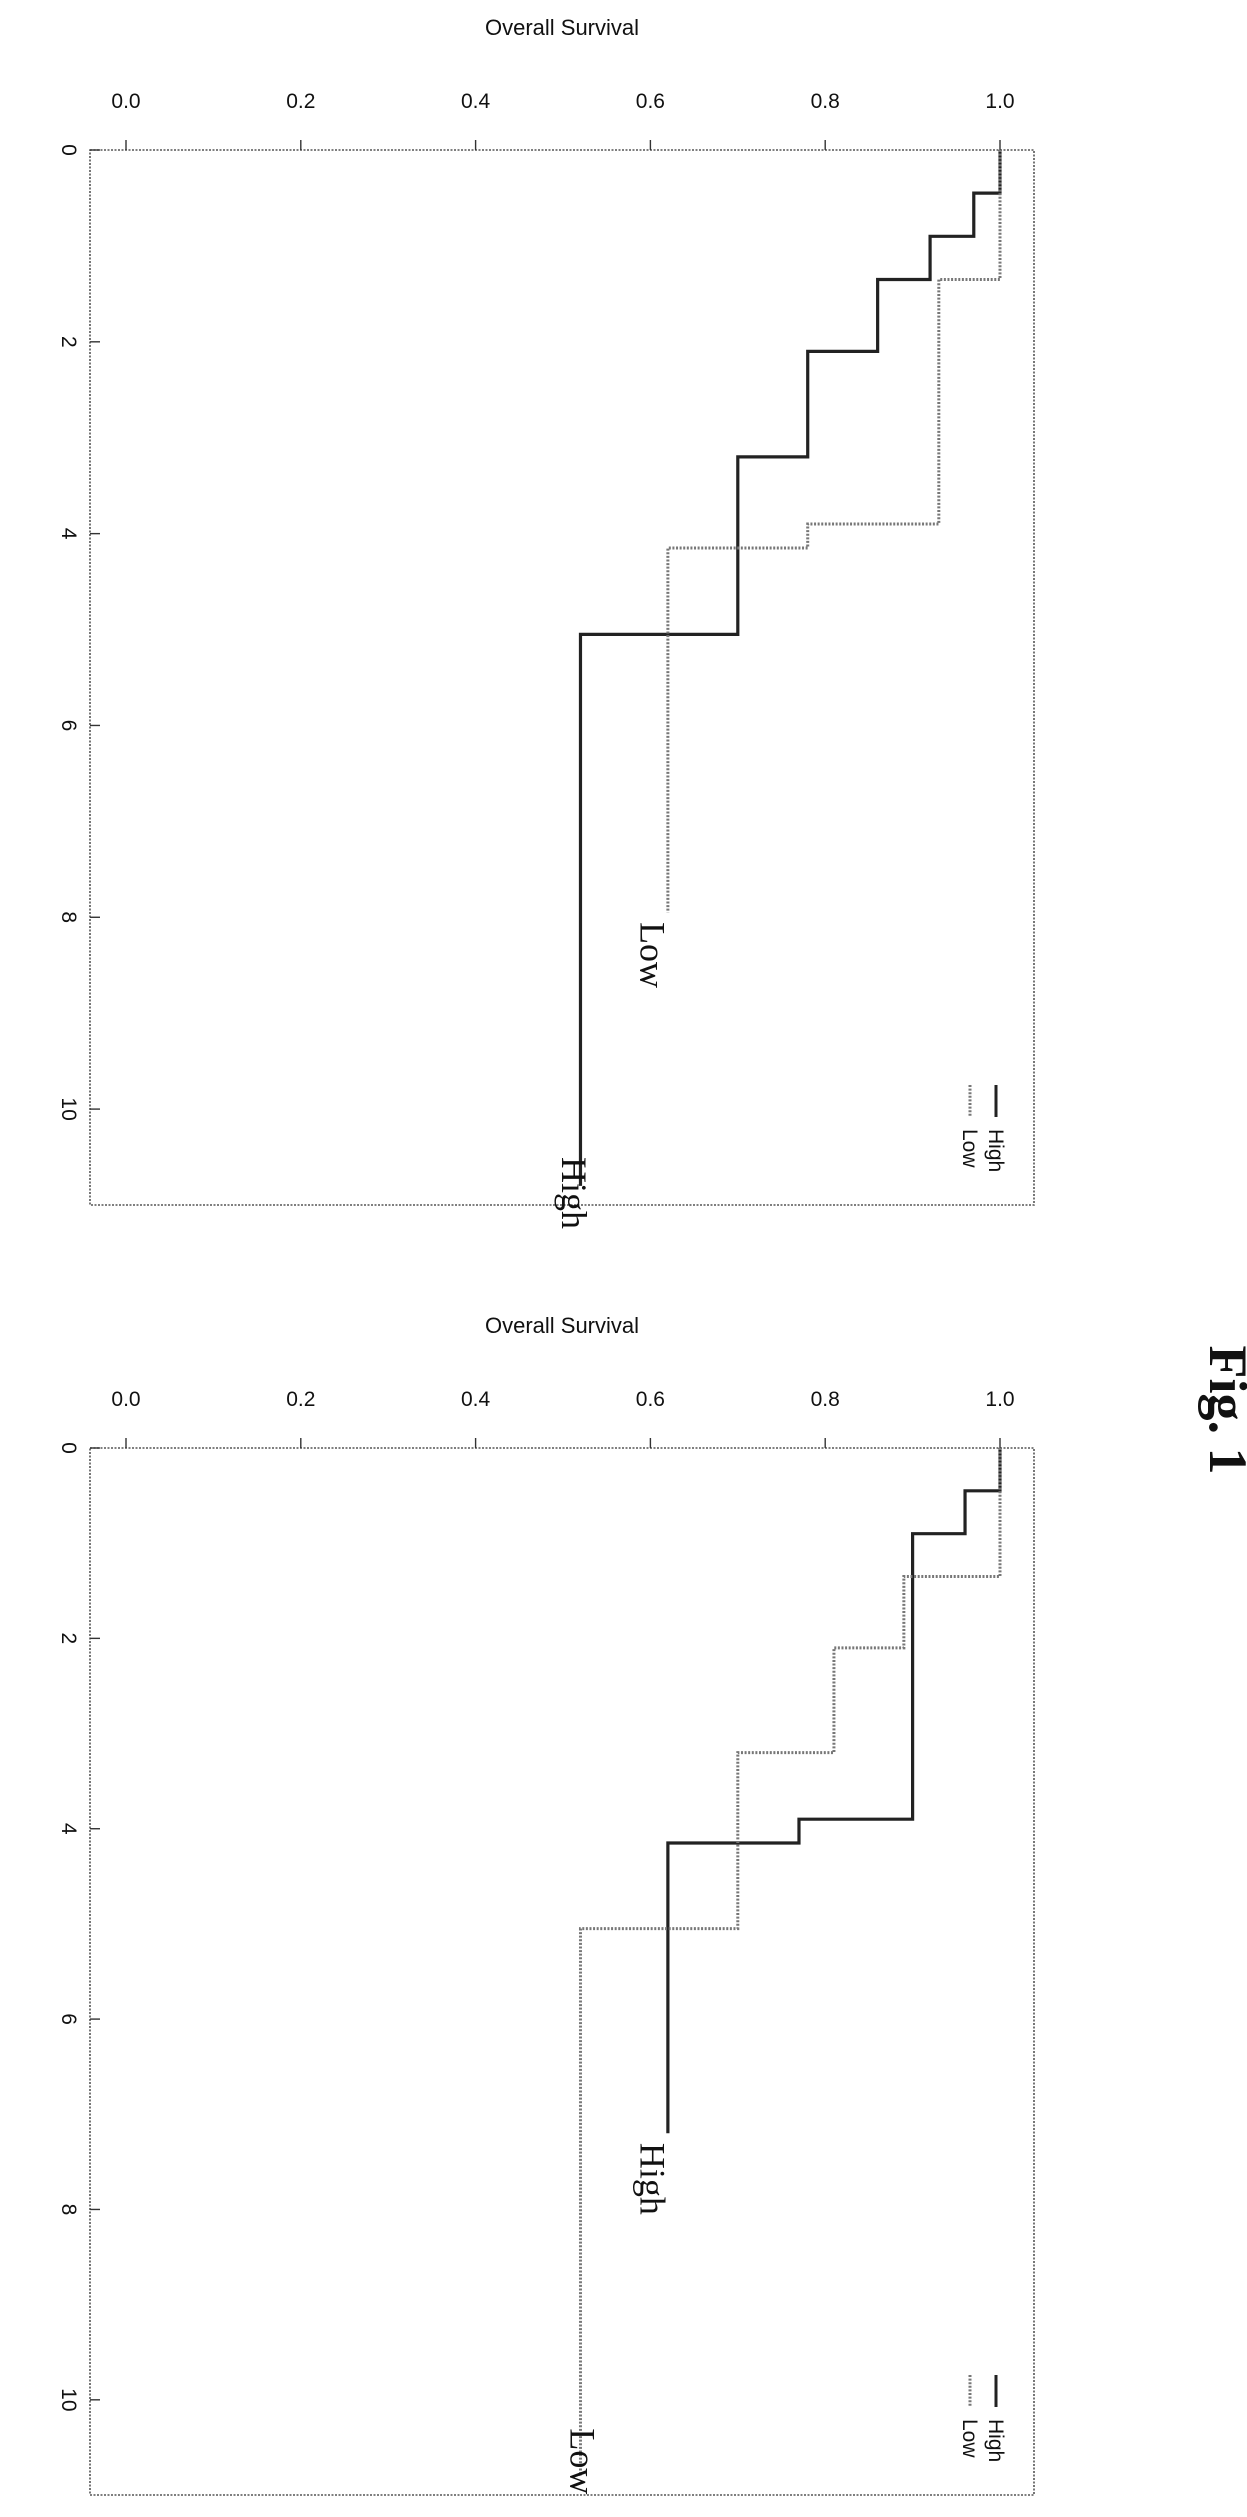  I want to click on panel2-survival-tick-label: 1.0, so click(999, 1399).